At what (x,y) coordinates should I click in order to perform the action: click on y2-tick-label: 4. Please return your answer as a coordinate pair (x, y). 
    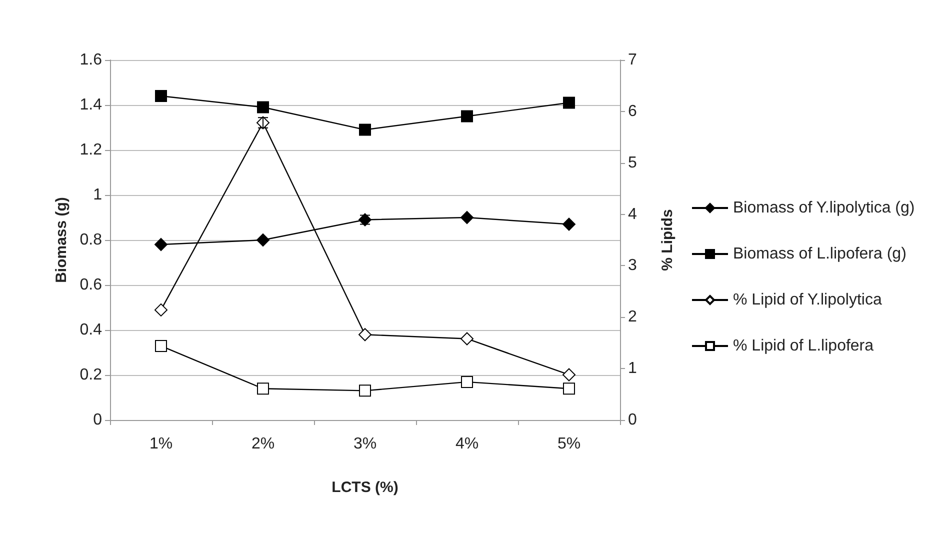
    Looking at the image, I should click on (632, 214).